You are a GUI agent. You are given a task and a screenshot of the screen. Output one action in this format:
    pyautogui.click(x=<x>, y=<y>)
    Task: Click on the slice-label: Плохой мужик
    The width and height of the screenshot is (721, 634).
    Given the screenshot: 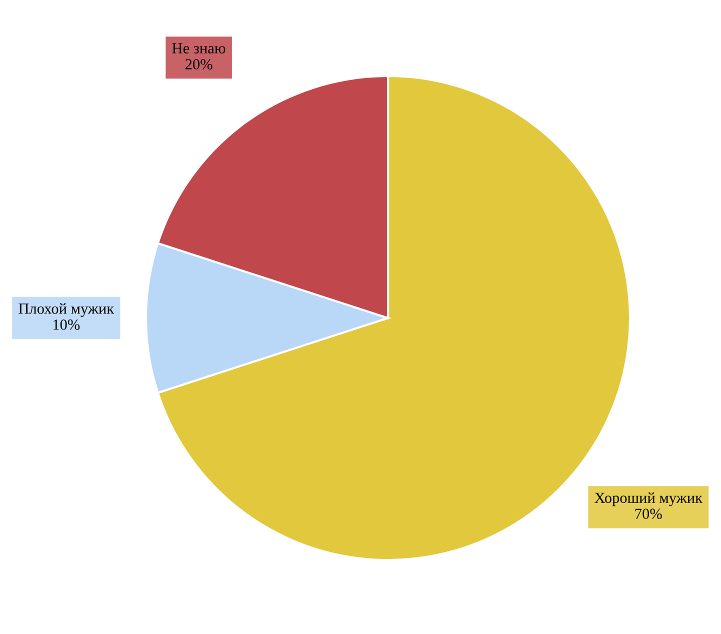 What is the action you would take?
    pyautogui.click(x=66, y=310)
    